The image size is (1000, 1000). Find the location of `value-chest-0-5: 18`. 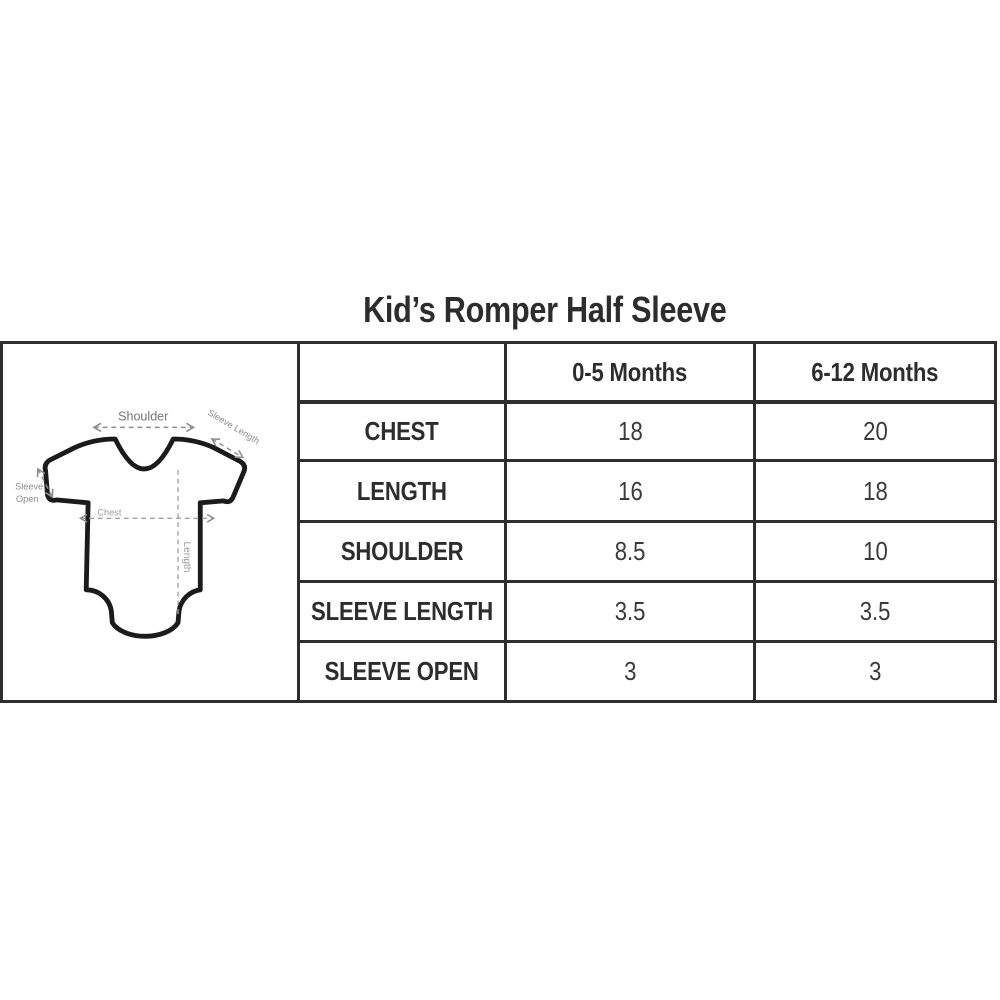

value-chest-0-5: 18 is located at coordinates (628, 429).